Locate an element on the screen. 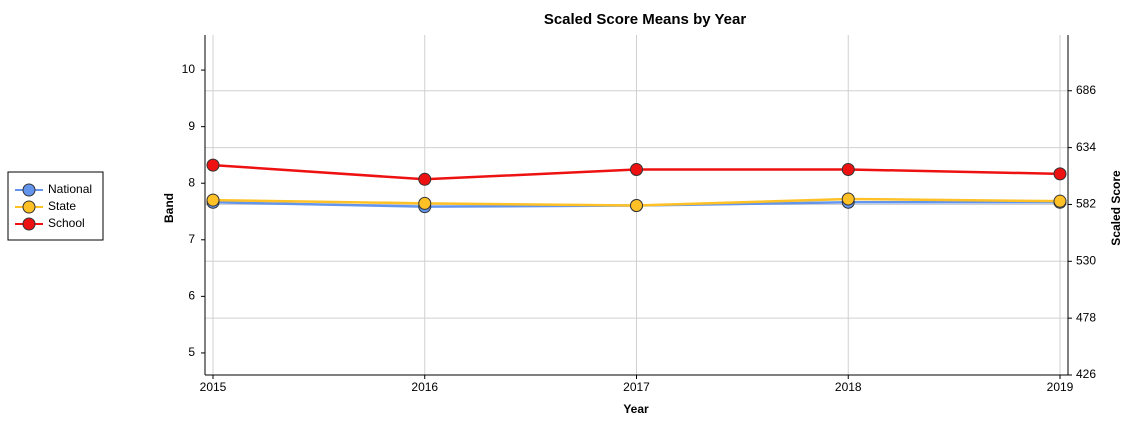  y-tick-label: 9 is located at coordinates (191, 126).